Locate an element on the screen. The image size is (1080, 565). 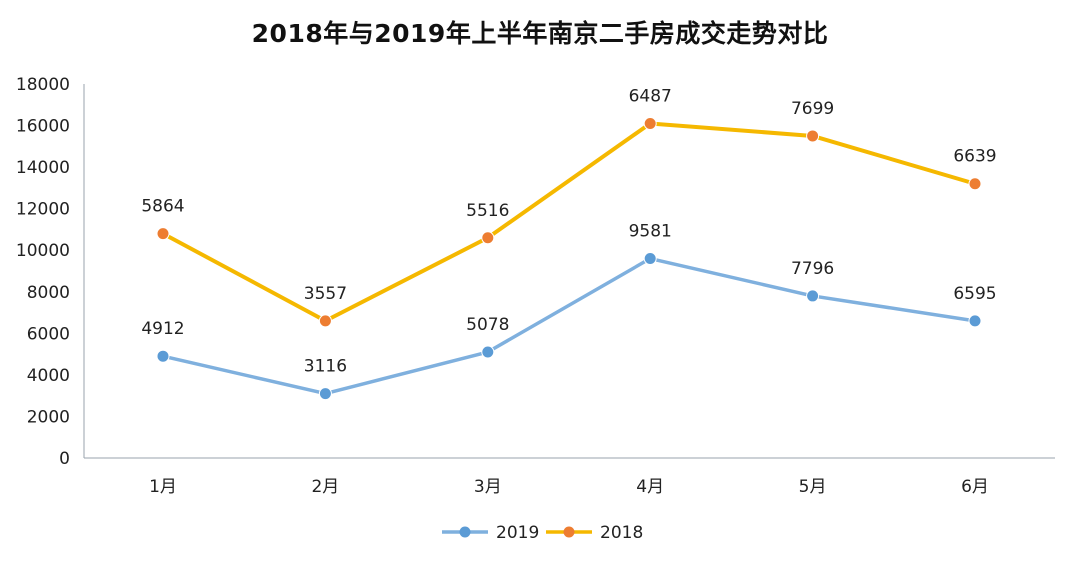
x-tick-label: 2月 is located at coordinates (325, 487).